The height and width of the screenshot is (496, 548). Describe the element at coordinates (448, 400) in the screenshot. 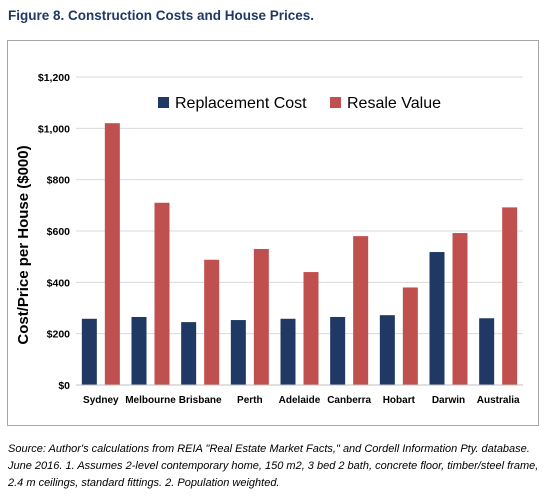

I see `x-tick-label: Darwin` at that location.